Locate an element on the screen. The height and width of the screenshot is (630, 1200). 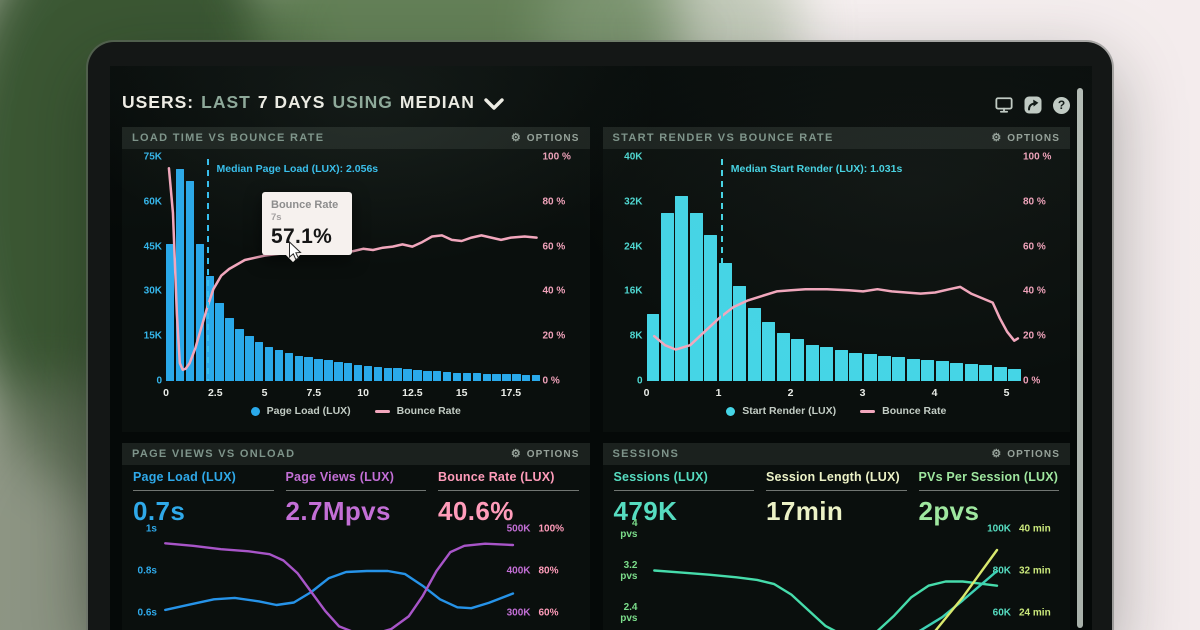
median-annotation: Median Page Load (LUX): 2.056s is located at coordinates (297, 169).